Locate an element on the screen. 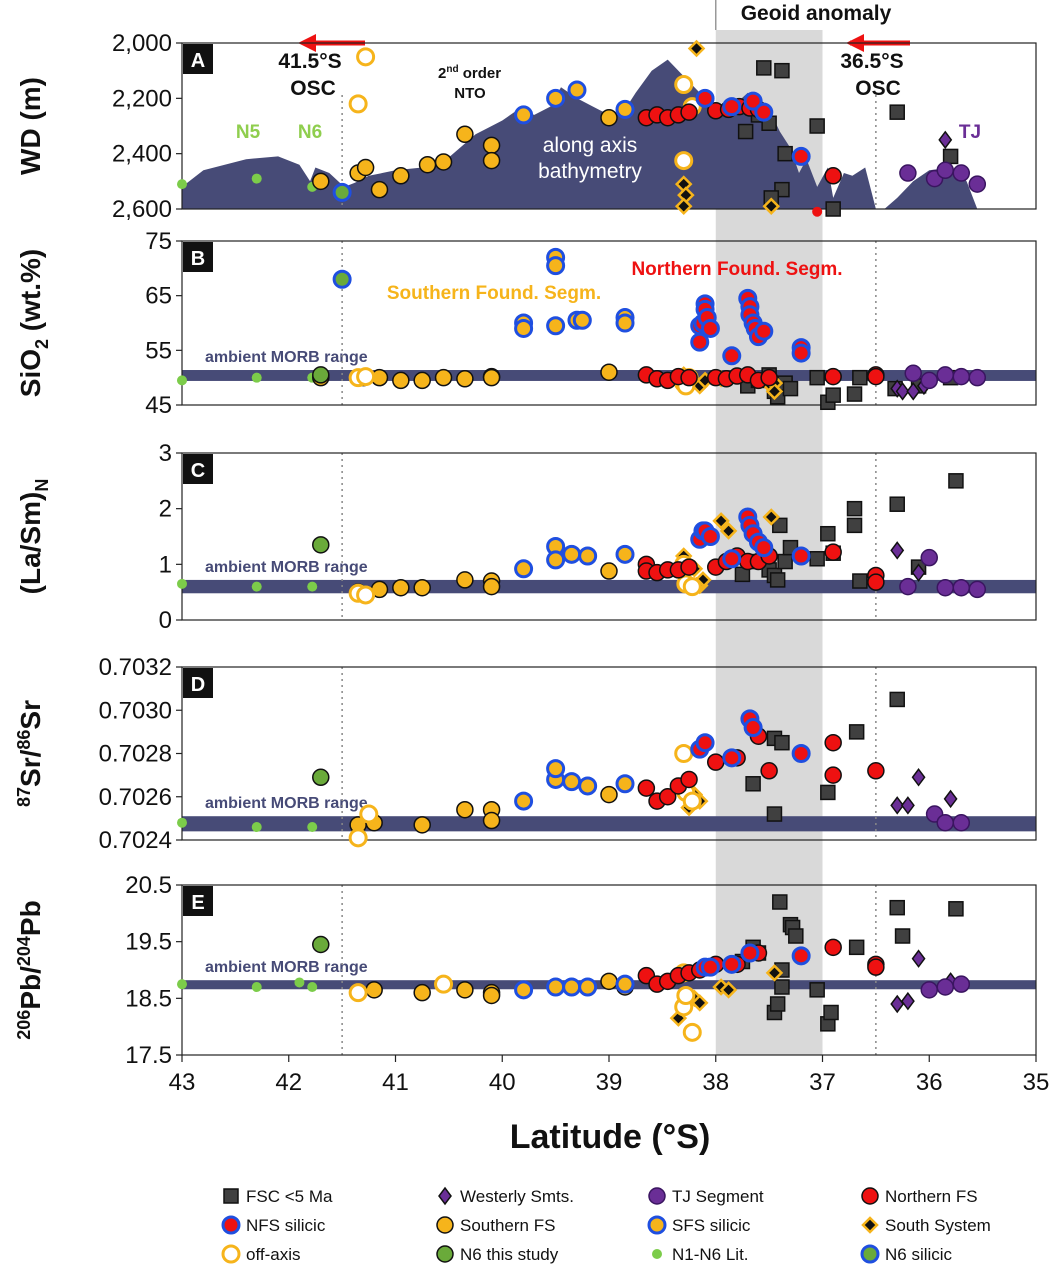  series-westerly-smts- is located at coordinates (924, 791).